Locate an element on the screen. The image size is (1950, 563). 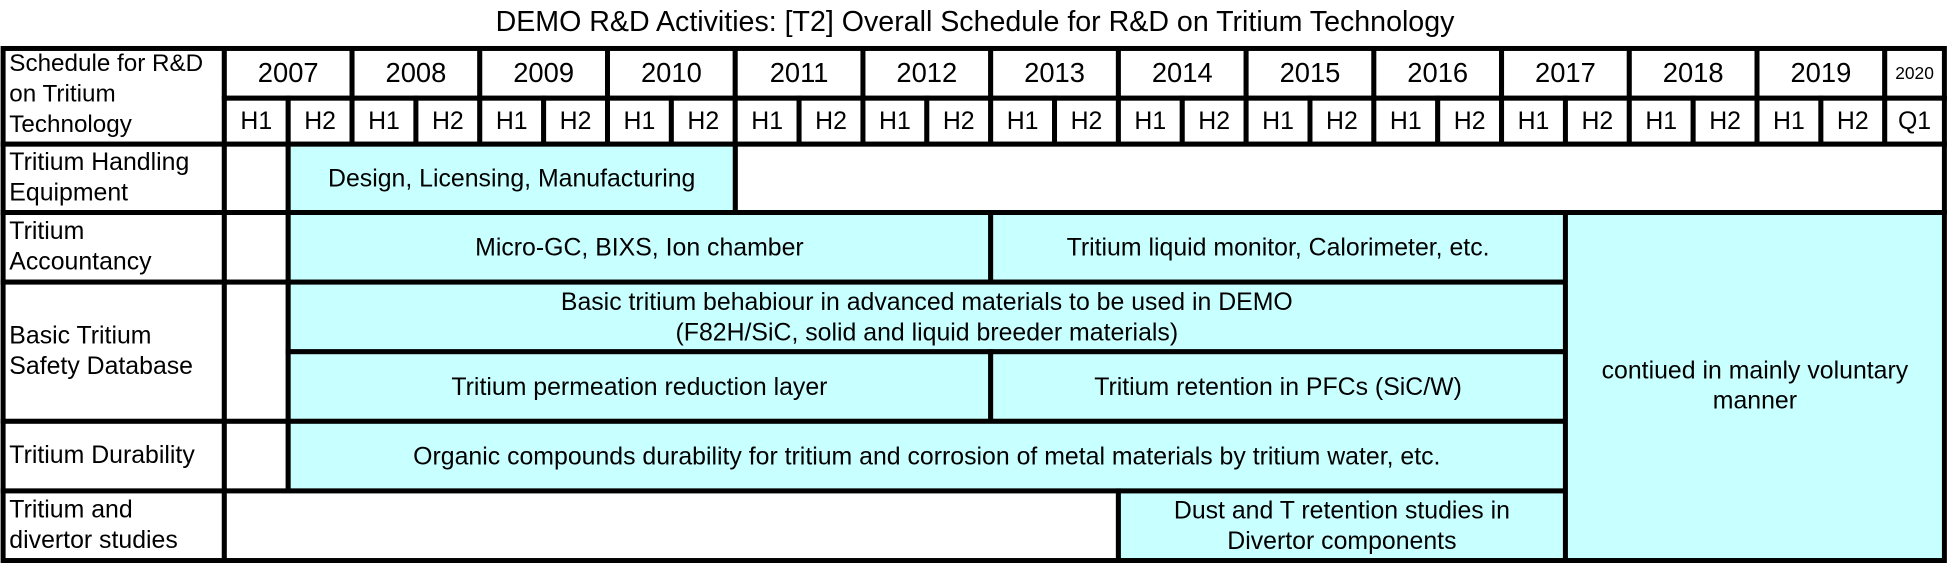
cell-text: contiued in mainly voluntary manner is located at coordinates (1755, 385).